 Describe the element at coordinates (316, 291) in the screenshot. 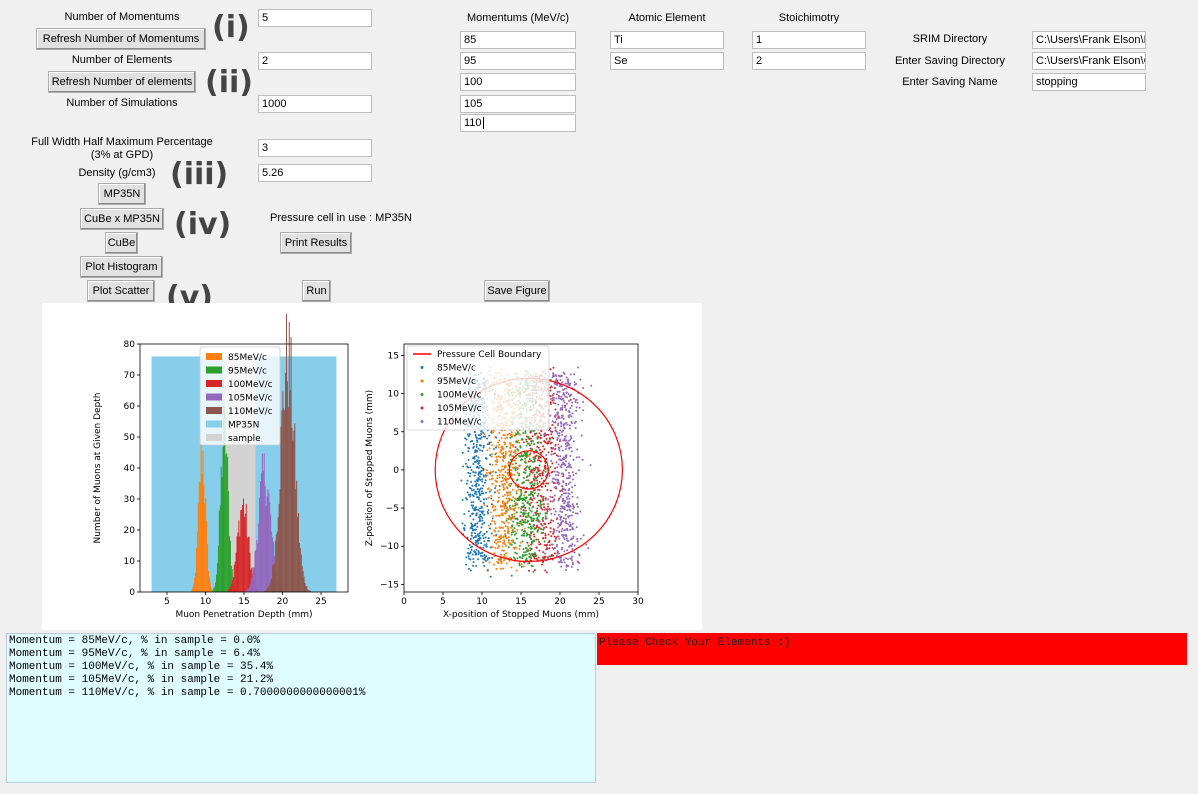

I see `run-button: Run` at that location.